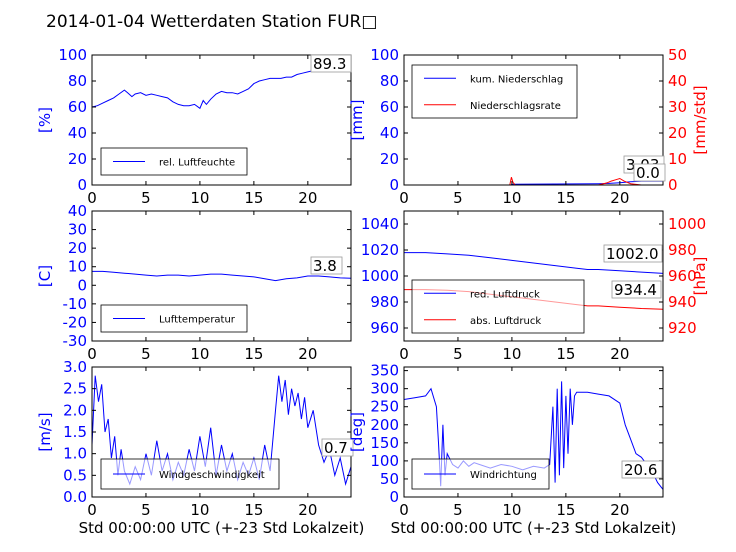 The width and height of the screenshot is (736, 552). What do you see at coordinates (222, 528) in the screenshot?
I see `wind_speed-xlabel: Std 00:00:00 UTC (+-23 Std Lokalzeit)` at bounding box center [222, 528].